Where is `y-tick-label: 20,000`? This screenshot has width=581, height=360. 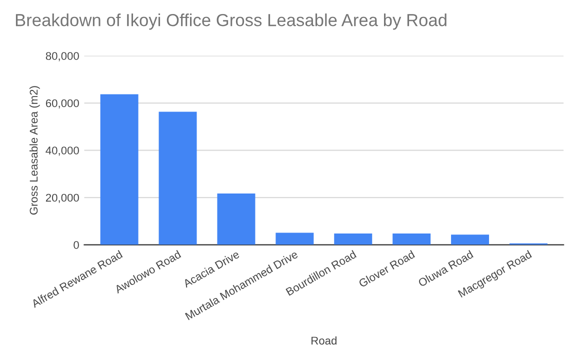 y-tick-label: 20,000 is located at coordinates (62, 198).